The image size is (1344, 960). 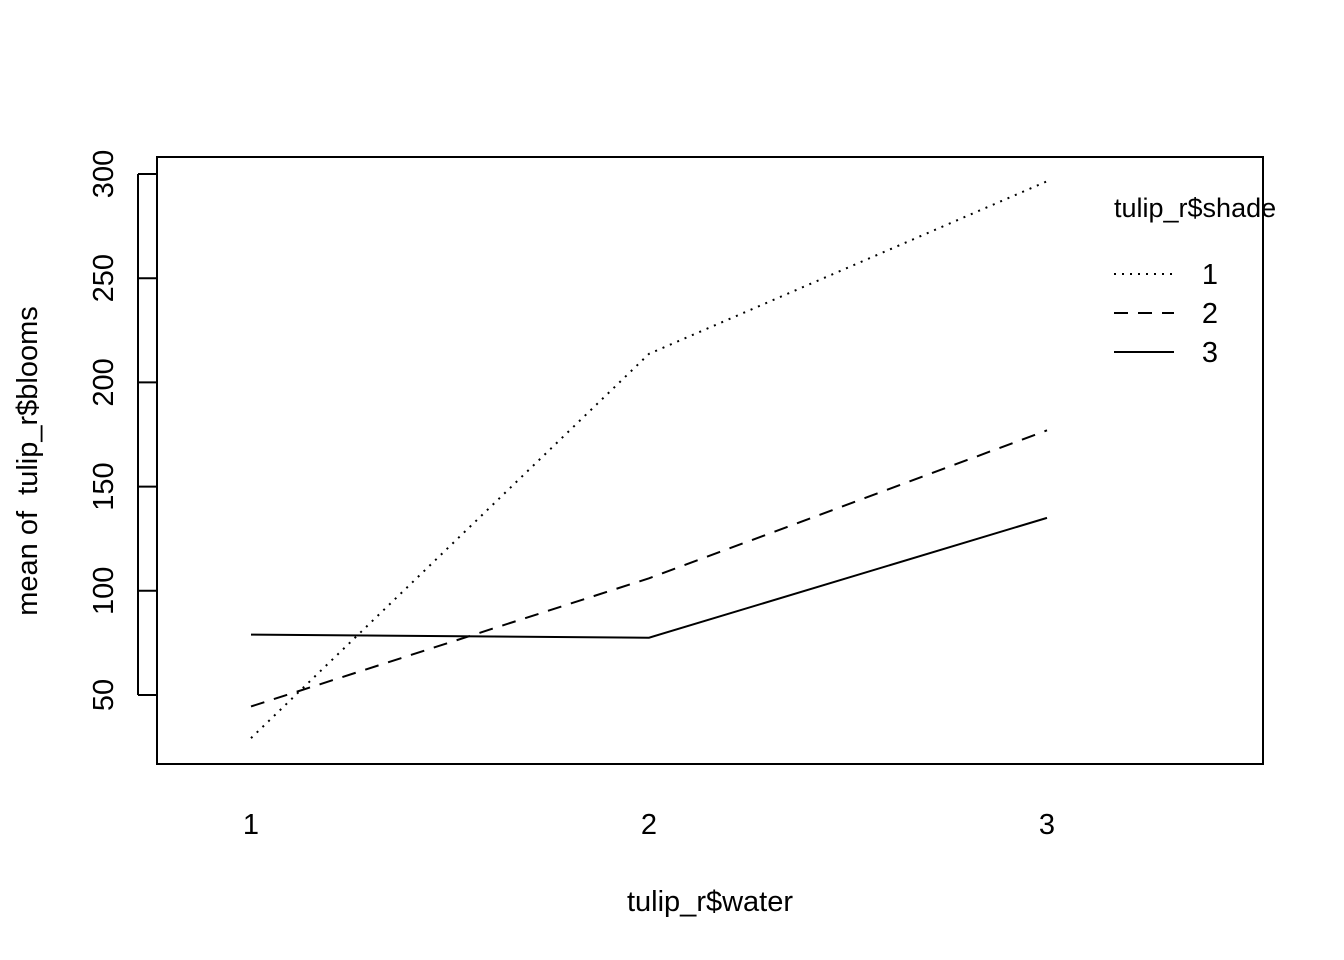 I want to click on y-axis: 50 100 150 200 250 300, so click(x=122, y=430).